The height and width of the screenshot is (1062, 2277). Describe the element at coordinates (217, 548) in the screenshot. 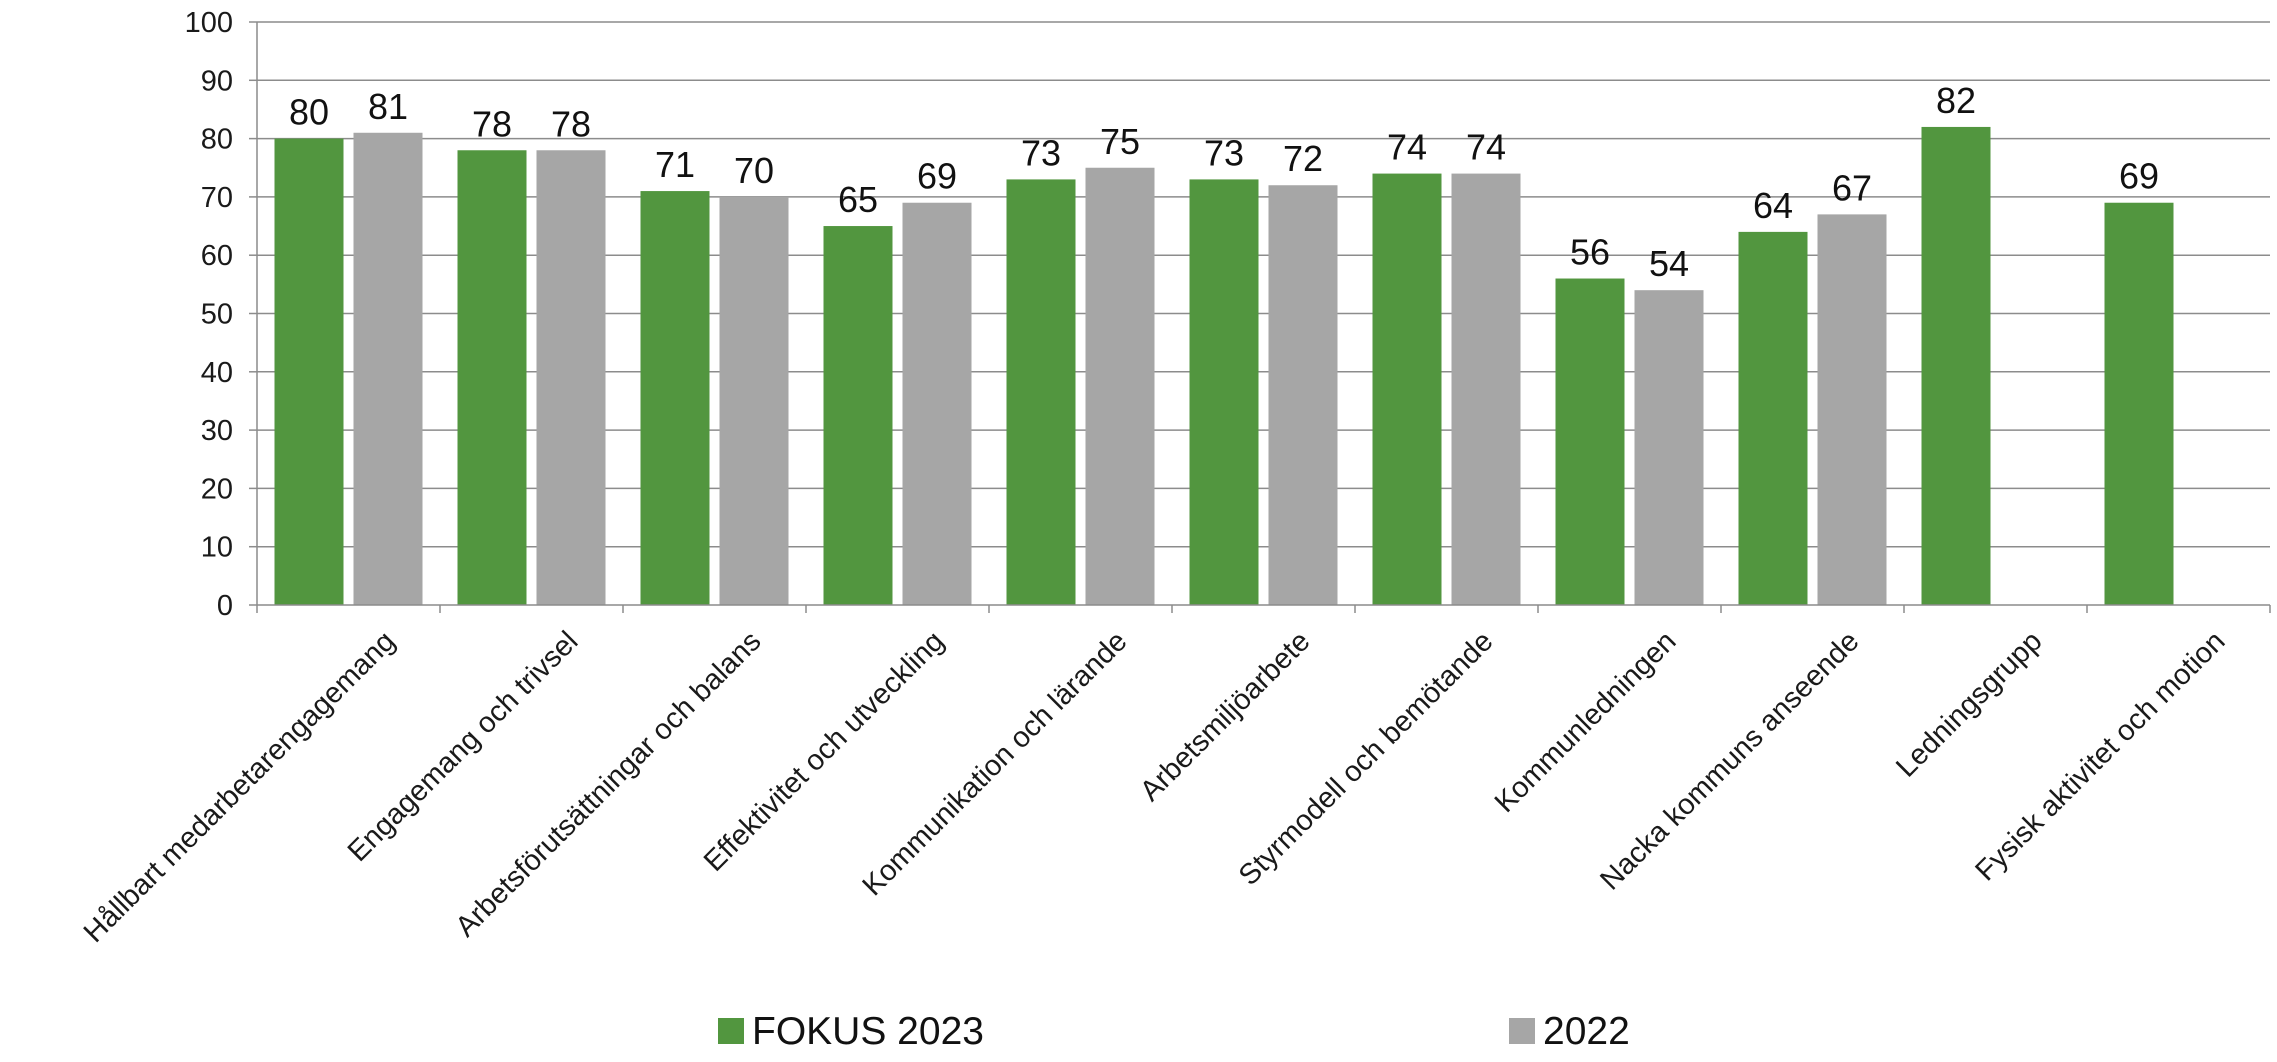

I see `y-tick-label: 10` at that location.